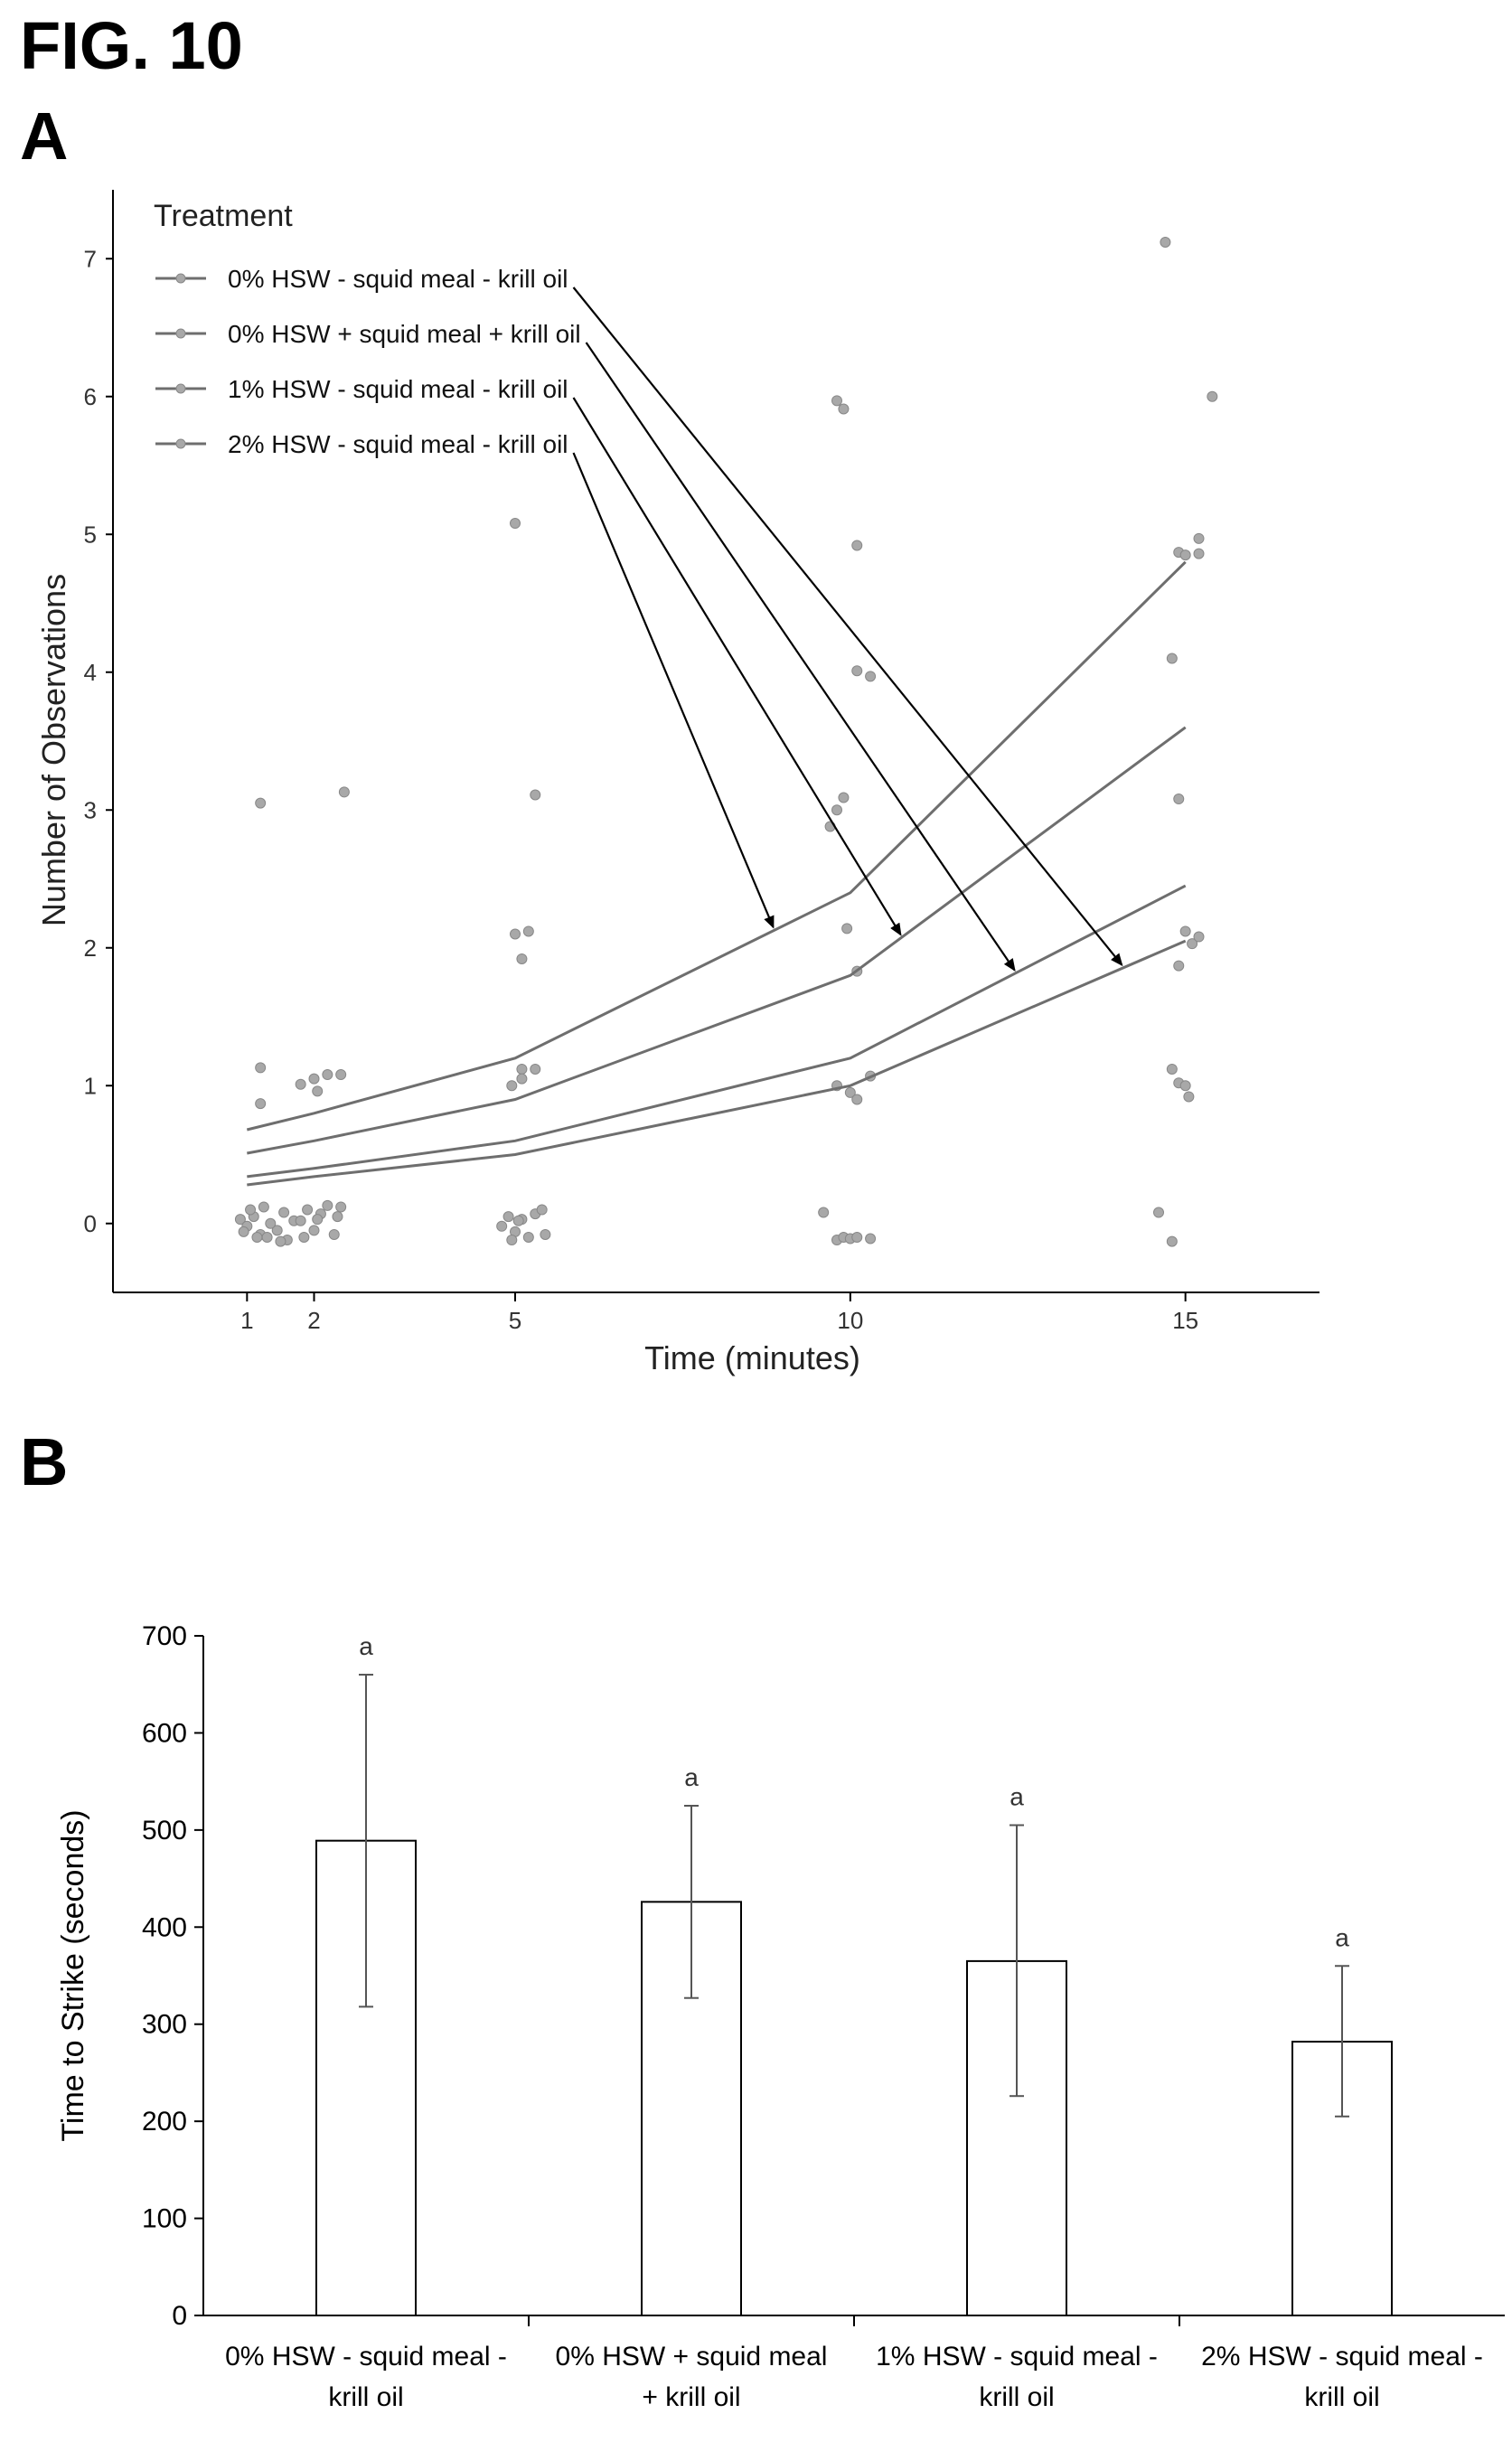 This screenshot has height=2442, width=1512. What do you see at coordinates (366, 1646) in the screenshot?
I see `significance-label-1: a` at bounding box center [366, 1646].